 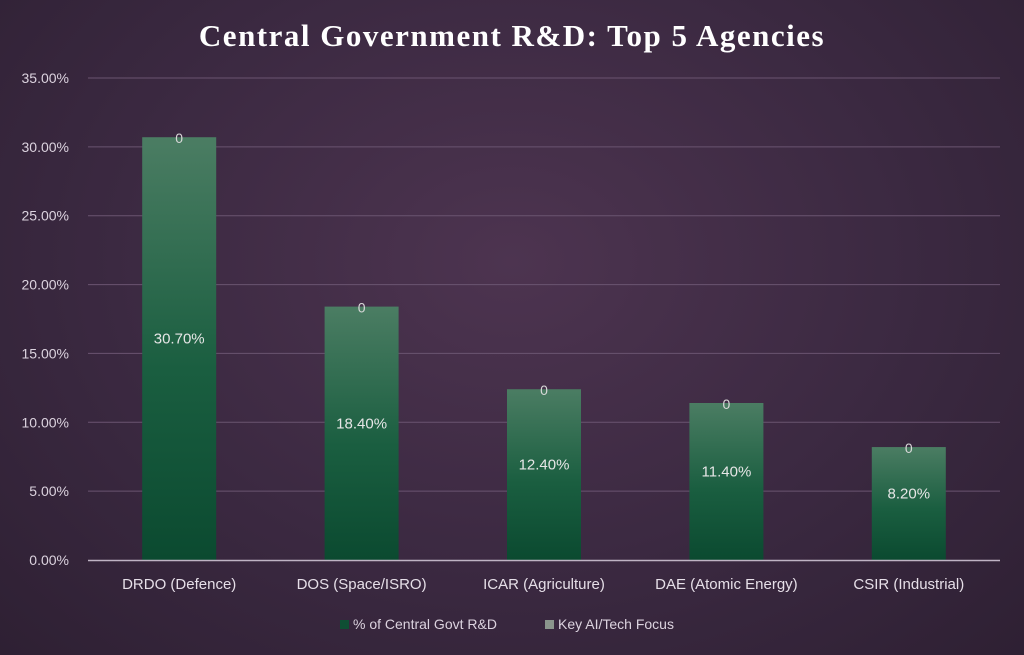 I want to click on legend-label: % of Central Govt R&D, so click(x=425, y=624).